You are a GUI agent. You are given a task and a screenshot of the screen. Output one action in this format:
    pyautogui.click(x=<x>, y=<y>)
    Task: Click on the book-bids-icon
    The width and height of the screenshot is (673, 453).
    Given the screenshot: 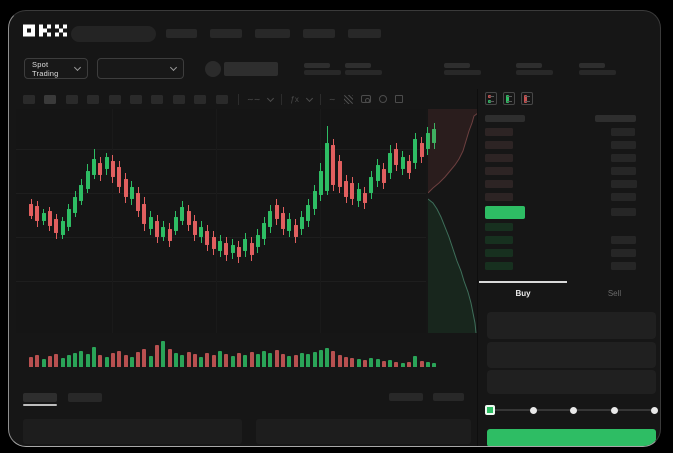 What is the action you would take?
    pyautogui.click(x=509, y=98)
    